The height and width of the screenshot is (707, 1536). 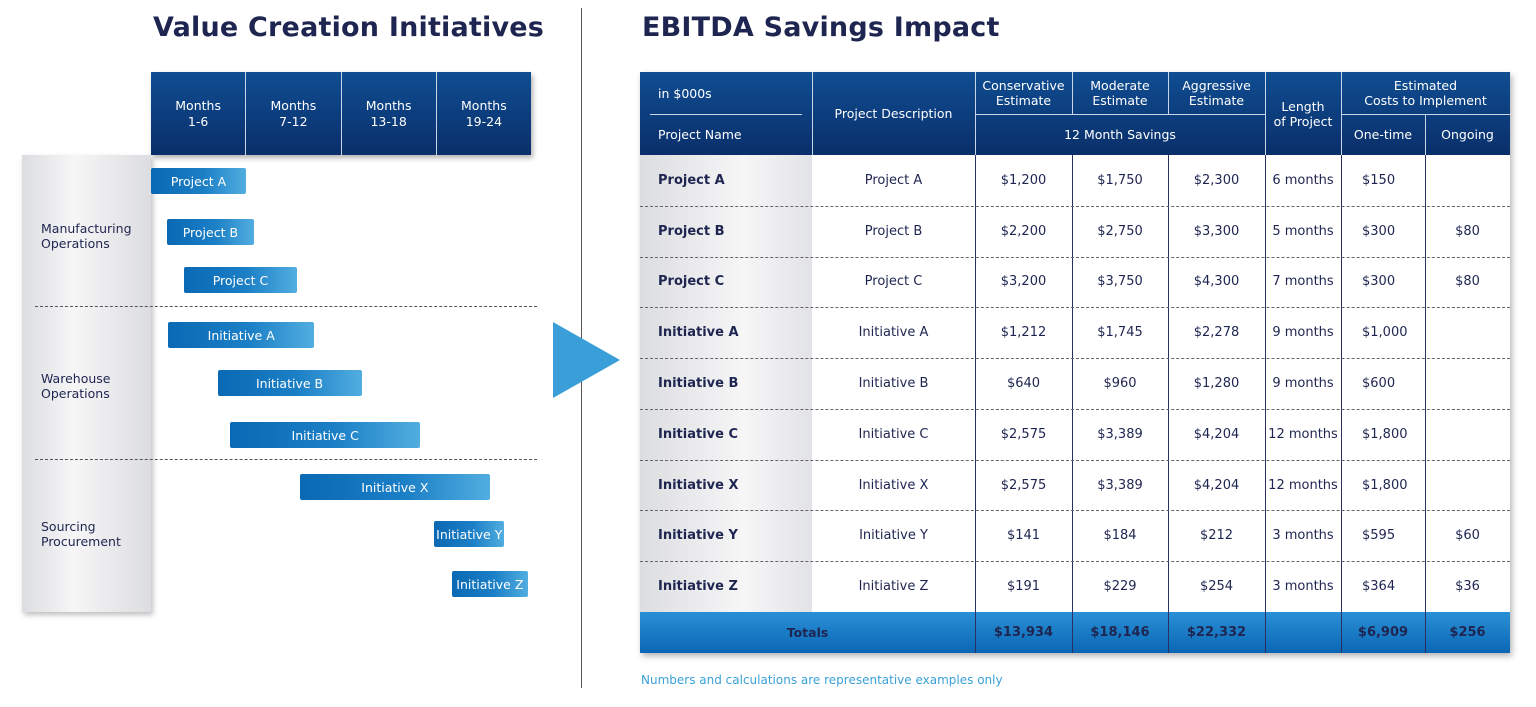 What do you see at coordinates (289, 383) in the screenshot?
I see `gantt-bar: Initiative B` at bounding box center [289, 383].